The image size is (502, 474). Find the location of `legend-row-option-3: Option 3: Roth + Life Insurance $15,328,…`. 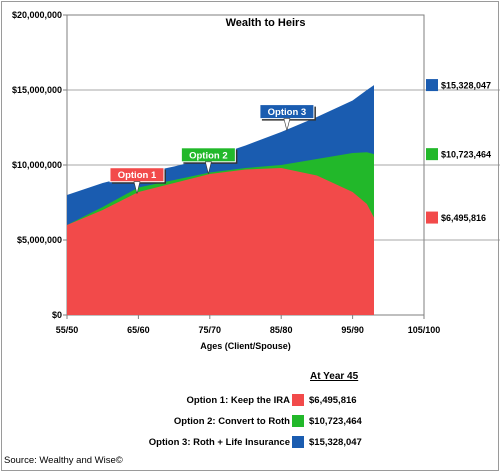

legend-row-option-3: Option 3: Roth + Life Insurance $15,328,… is located at coordinates (251, 443).